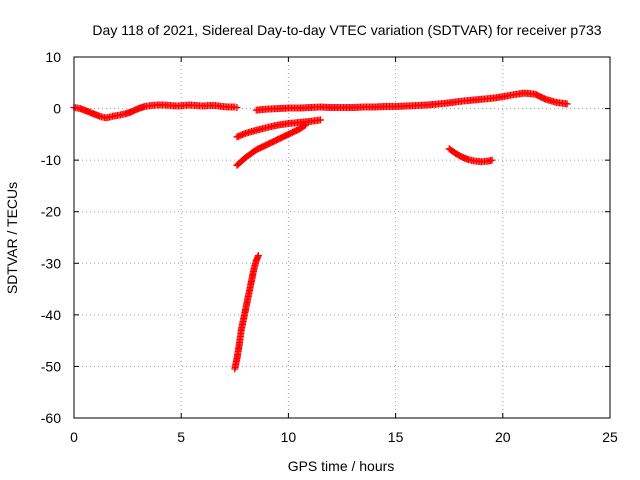 The width and height of the screenshot is (640, 480). I want to click on y-tick-label: -50, so click(51, 366).